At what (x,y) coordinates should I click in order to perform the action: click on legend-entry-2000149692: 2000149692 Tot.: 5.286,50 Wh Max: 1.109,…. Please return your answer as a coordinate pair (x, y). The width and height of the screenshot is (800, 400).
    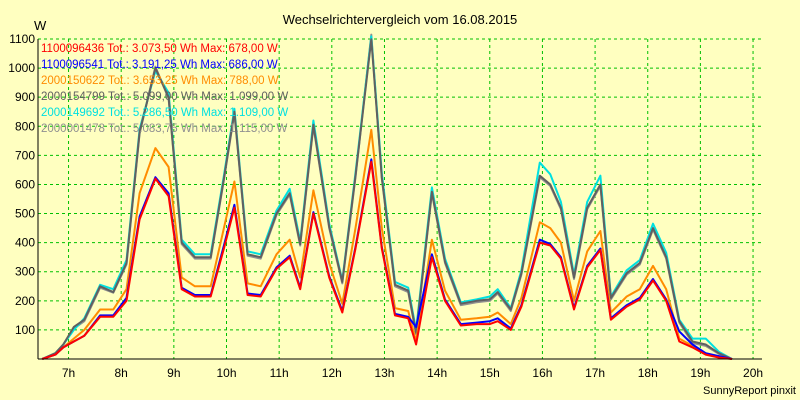
    Looking at the image, I should click on (164, 113).